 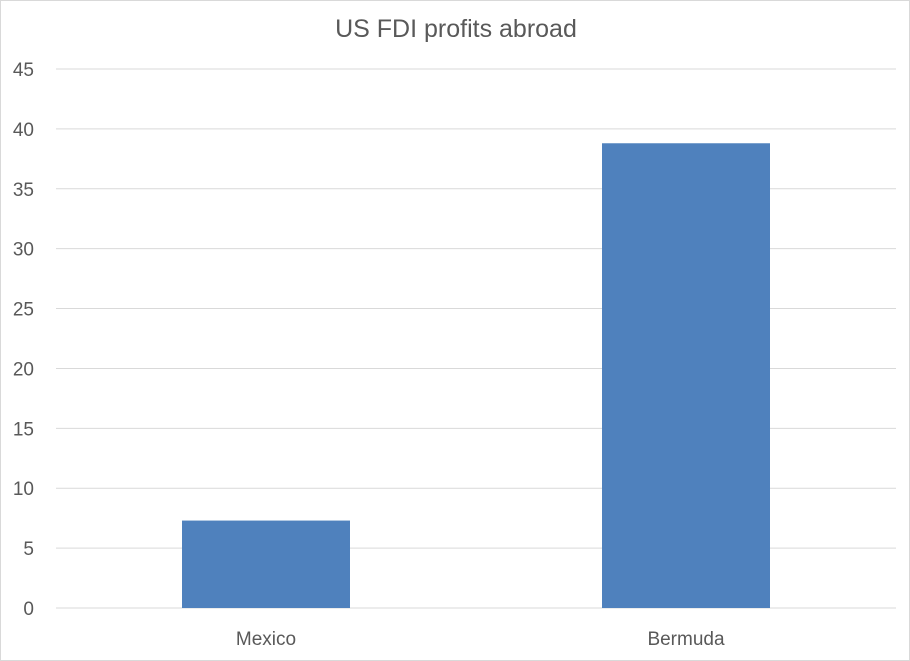 What do you see at coordinates (28, 609) in the screenshot?
I see `y-tick-label: 0` at bounding box center [28, 609].